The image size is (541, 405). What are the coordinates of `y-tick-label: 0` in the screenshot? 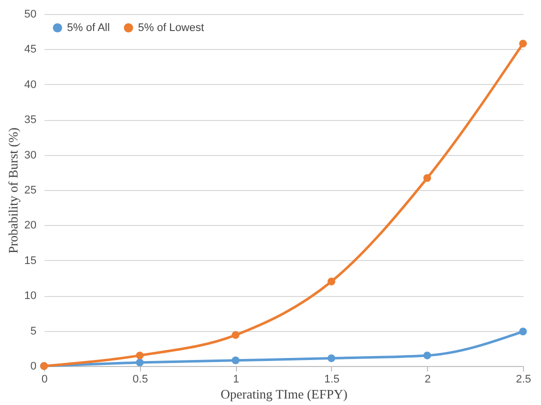 It's located at (33, 366).